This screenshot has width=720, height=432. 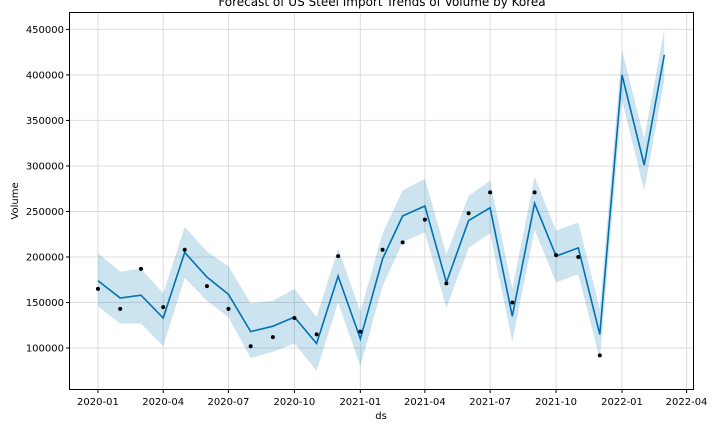 I want to click on x-axis-label: ds, so click(x=381, y=416).